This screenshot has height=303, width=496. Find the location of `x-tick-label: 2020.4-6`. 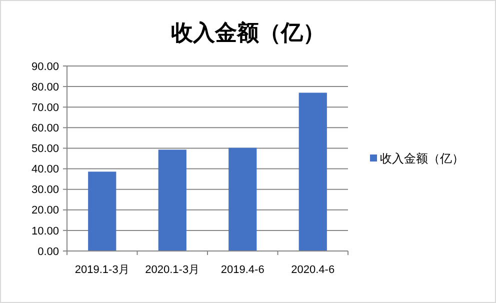

x-tick-label: 2020.4-6 is located at coordinates (313, 270).